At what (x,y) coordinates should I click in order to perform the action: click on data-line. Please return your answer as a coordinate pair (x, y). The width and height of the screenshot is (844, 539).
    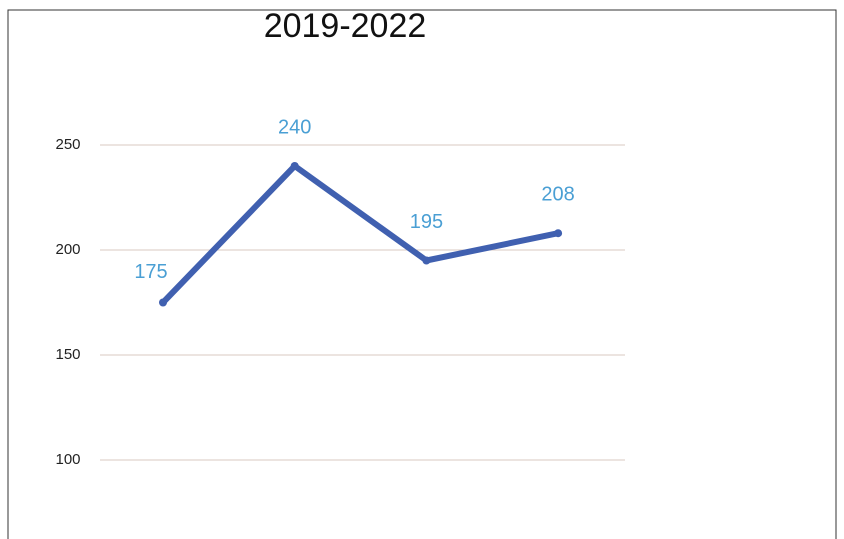
    Looking at the image, I should click on (361, 234).